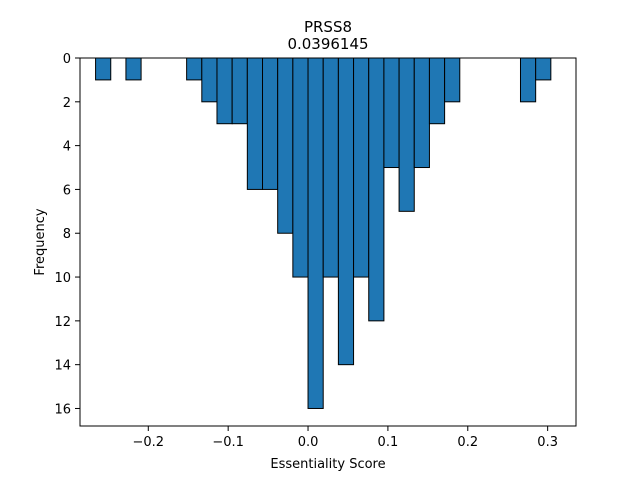  What do you see at coordinates (40, 241) in the screenshot?
I see `y-axis-label: Frequency` at bounding box center [40, 241].